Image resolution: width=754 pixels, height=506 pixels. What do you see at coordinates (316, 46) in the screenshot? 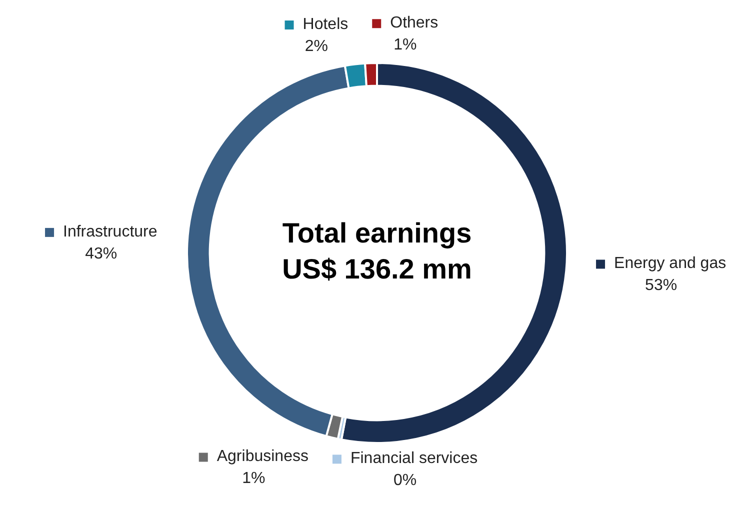
I see `data-label: 2%` at bounding box center [316, 46].